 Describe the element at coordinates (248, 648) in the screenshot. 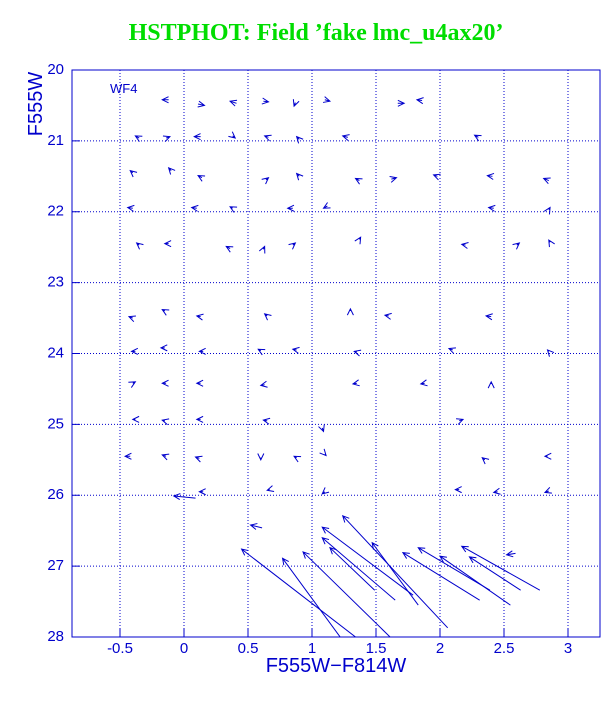

I see `x-tick-label: 0.5` at that location.